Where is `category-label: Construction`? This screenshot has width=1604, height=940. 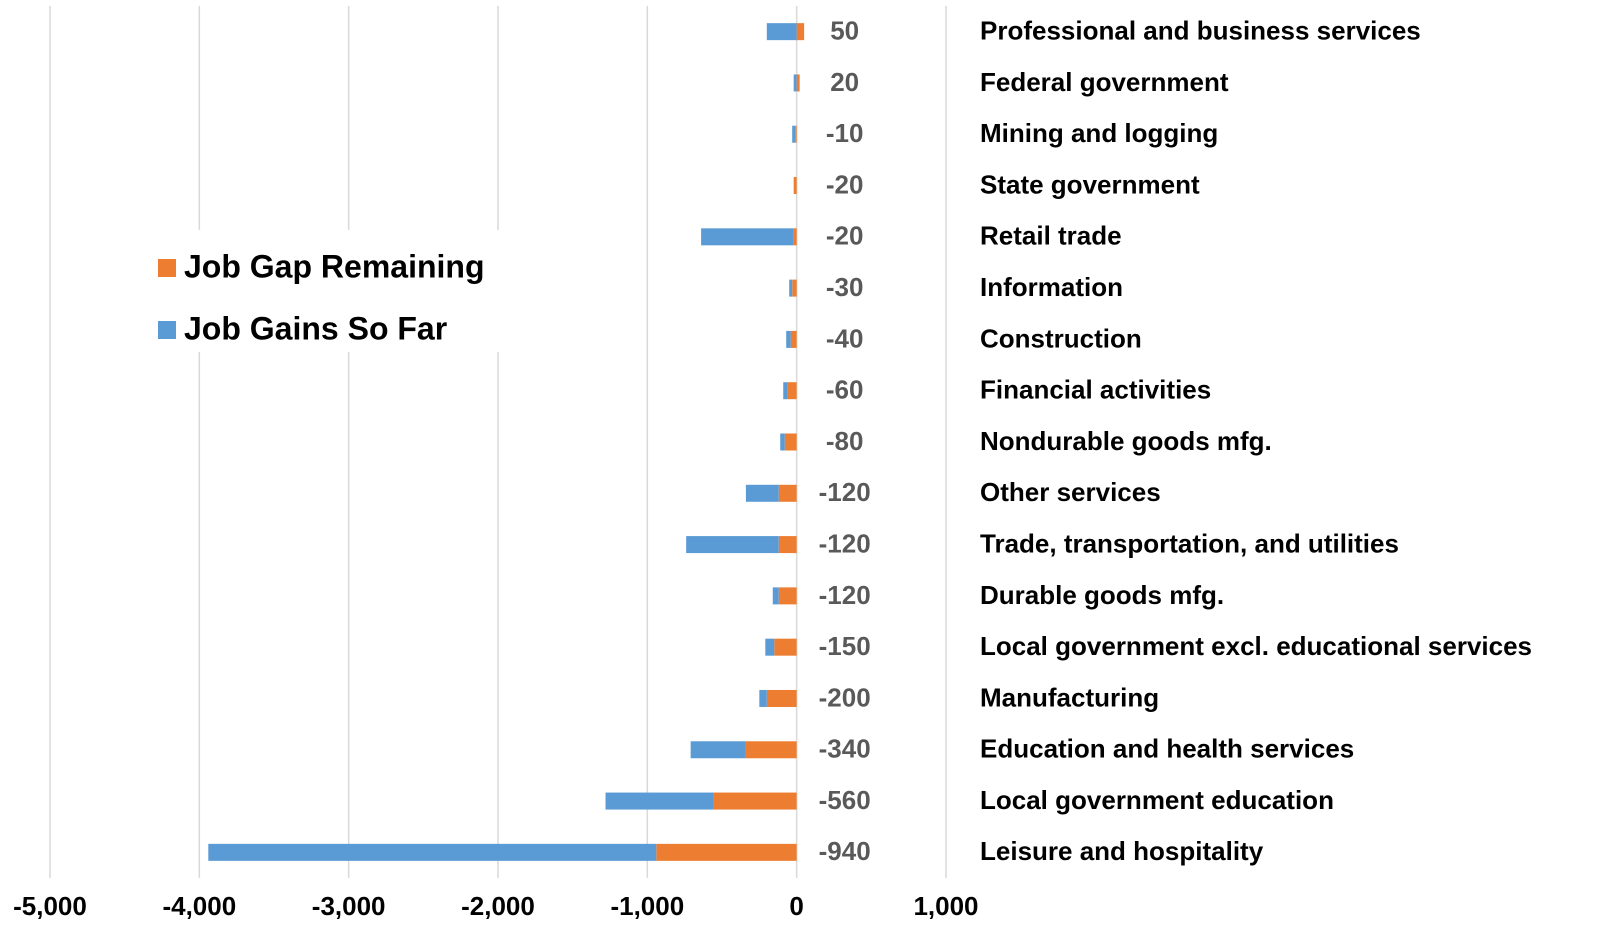
category-label: Construction is located at coordinates (1061, 338).